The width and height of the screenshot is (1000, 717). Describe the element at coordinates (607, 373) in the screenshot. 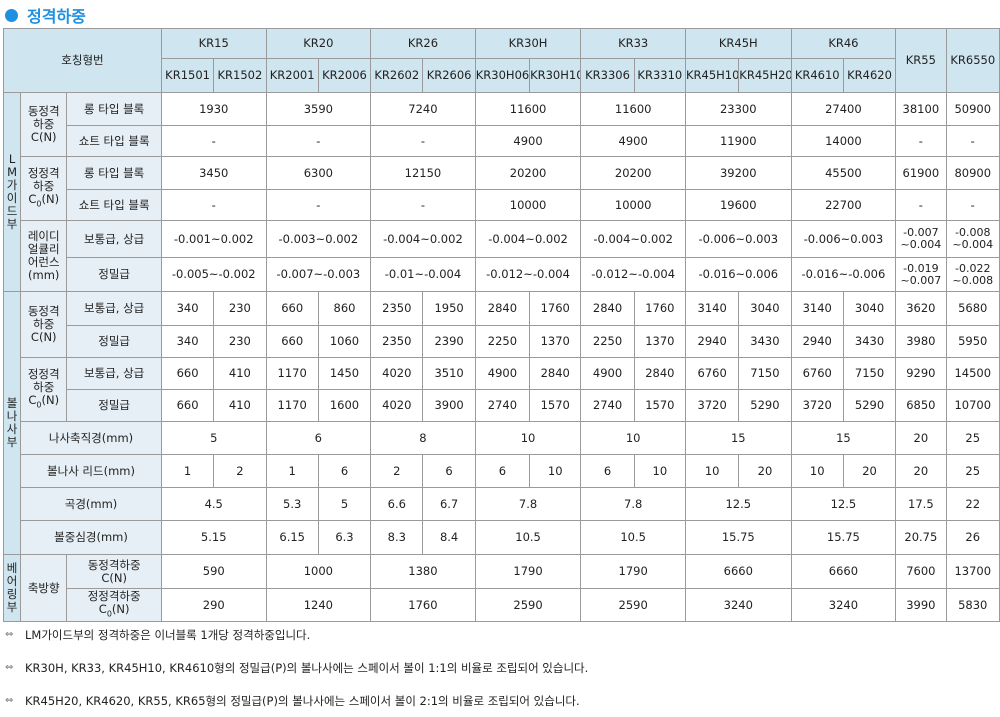

I see `table-cell: 4900` at that location.